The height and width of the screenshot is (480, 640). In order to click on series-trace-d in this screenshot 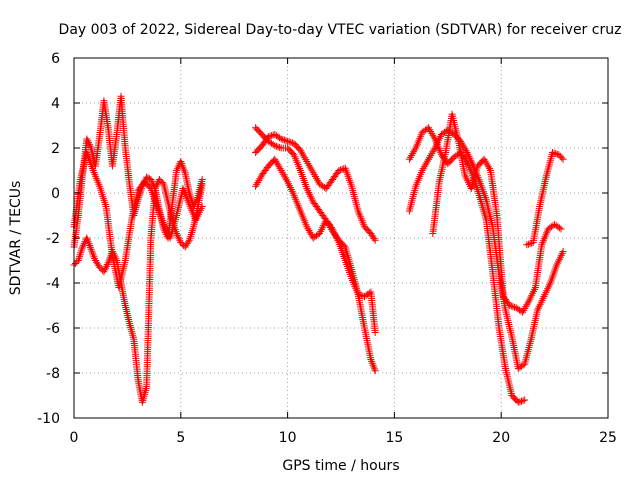, I will do `click(315, 249)`.